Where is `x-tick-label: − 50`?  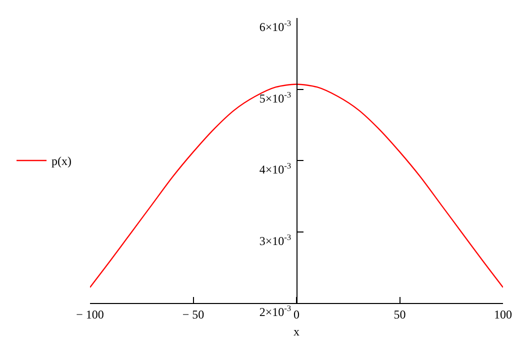 x-tick-label: − 50 is located at coordinates (193, 314).